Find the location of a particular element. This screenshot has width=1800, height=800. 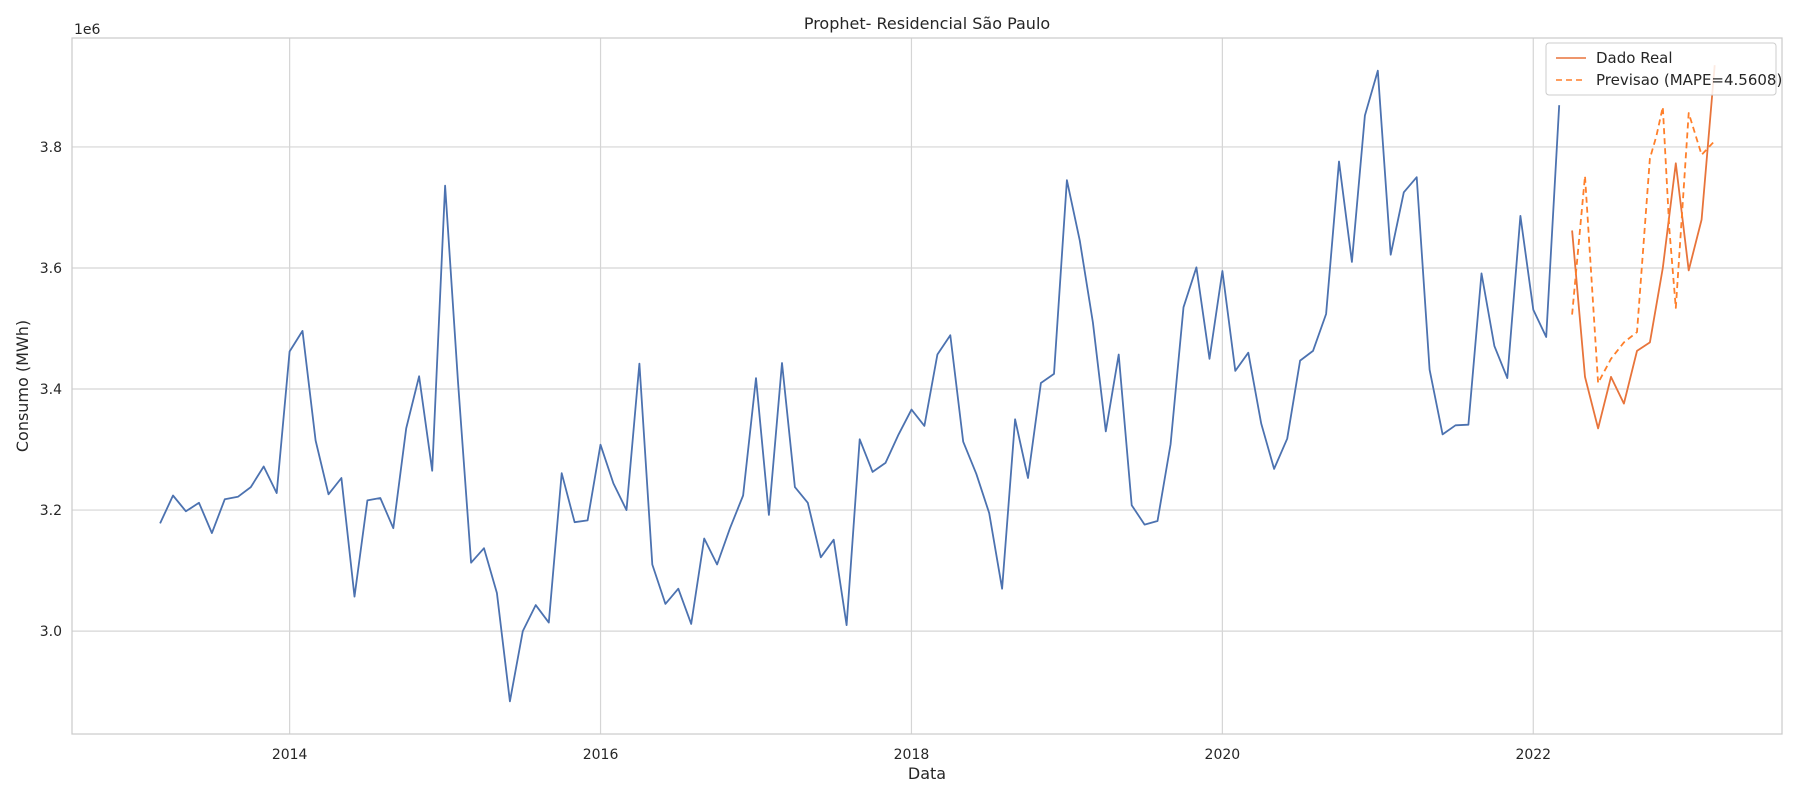

legend-label-previsao: Previsao (MAPE=4.5608) is located at coordinates (1689, 80).